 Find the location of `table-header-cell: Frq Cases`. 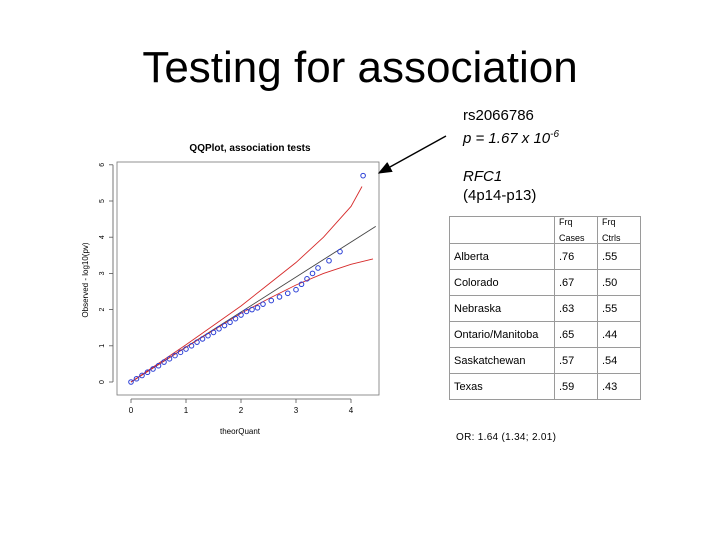

table-header-cell: Frq Cases is located at coordinates (576, 230).